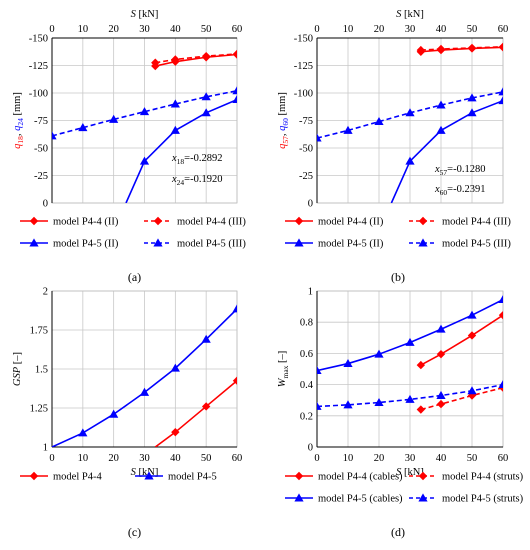  Describe the element at coordinates (466, 169) in the screenshot. I see `annotation-value: =-0.1280` at that location.